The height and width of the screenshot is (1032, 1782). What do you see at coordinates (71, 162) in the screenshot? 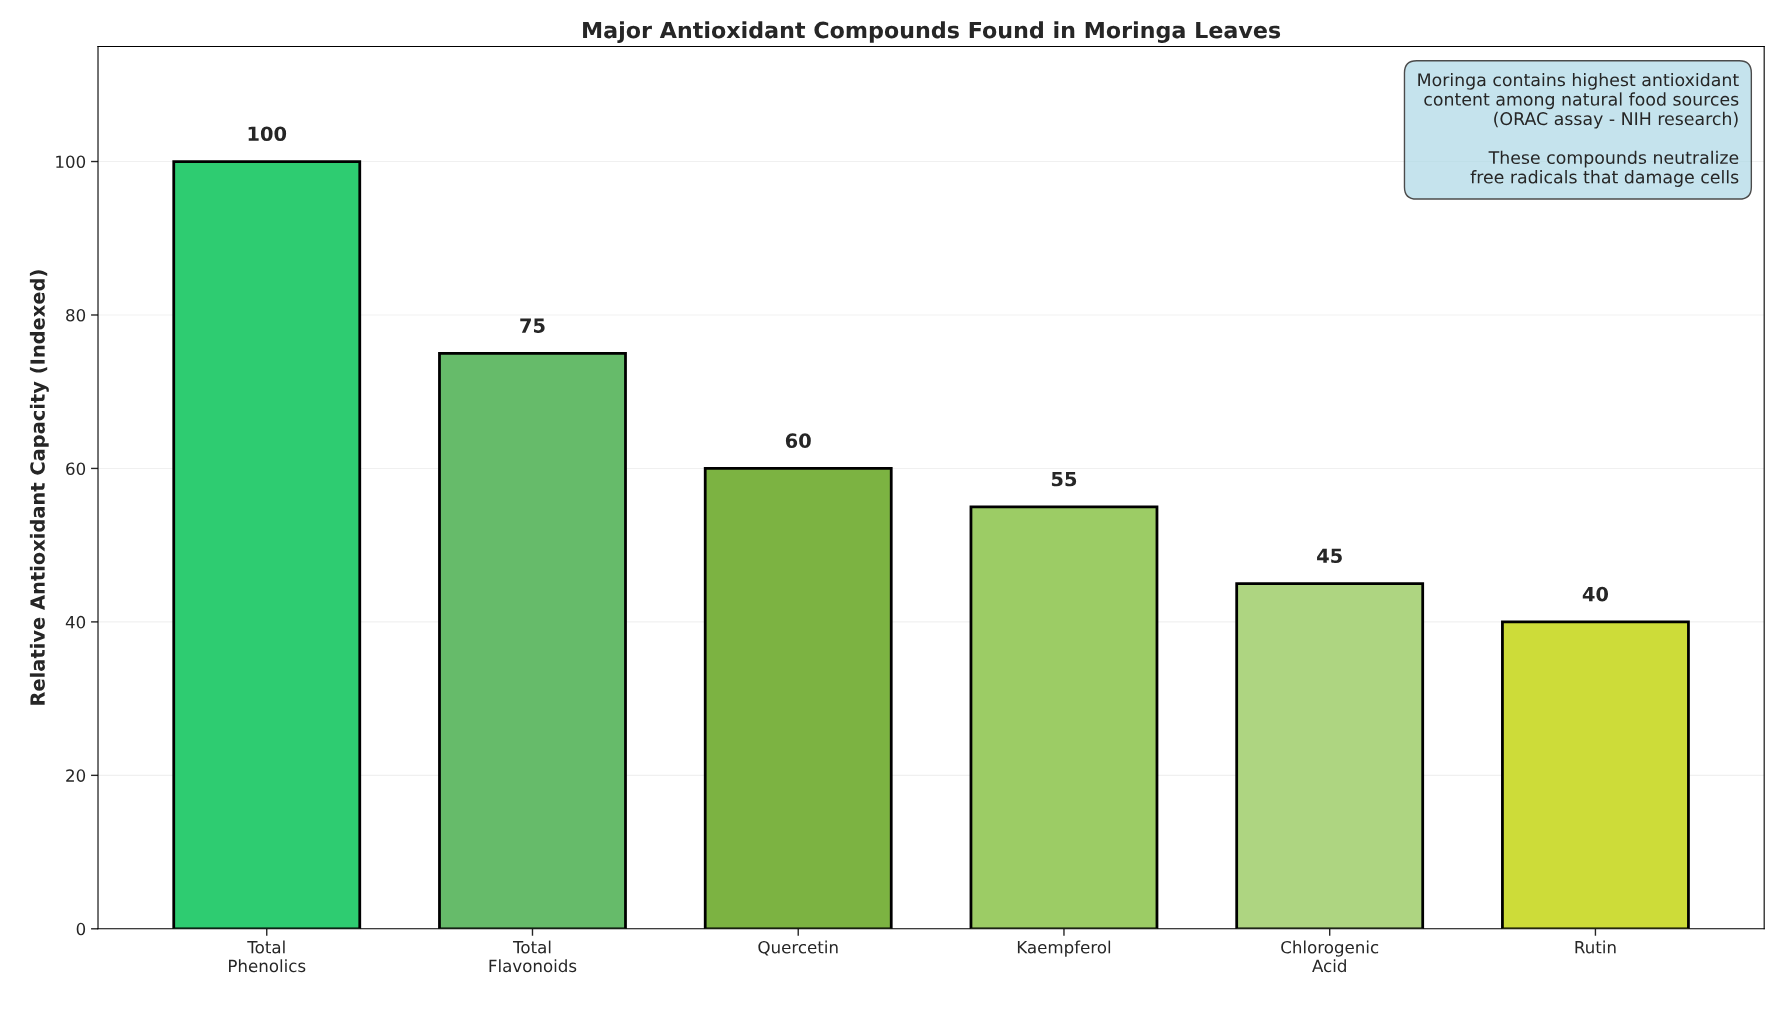
I see `y-tick-label: 100` at bounding box center [71, 162].